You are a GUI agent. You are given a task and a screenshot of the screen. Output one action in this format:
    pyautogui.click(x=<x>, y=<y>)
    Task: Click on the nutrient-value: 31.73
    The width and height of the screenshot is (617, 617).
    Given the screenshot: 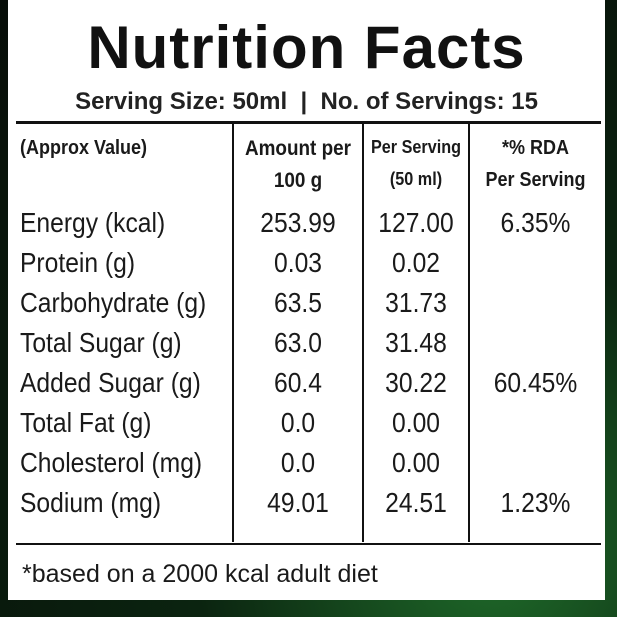 What is the action you would take?
    pyautogui.click(x=416, y=302)
    